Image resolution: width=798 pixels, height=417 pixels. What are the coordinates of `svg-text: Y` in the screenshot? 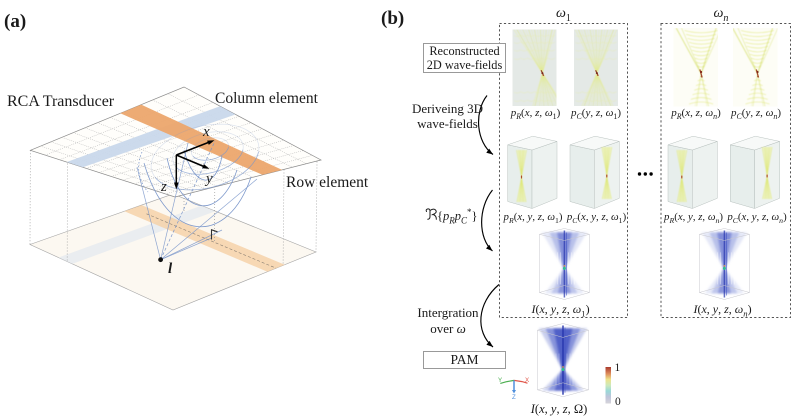 It's located at (500, 380).